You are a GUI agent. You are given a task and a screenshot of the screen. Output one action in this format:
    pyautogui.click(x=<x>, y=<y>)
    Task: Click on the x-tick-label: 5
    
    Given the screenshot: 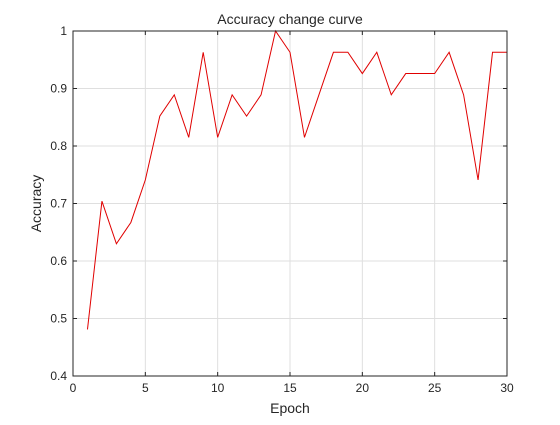 What is the action you would take?
    pyautogui.click(x=145, y=388)
    